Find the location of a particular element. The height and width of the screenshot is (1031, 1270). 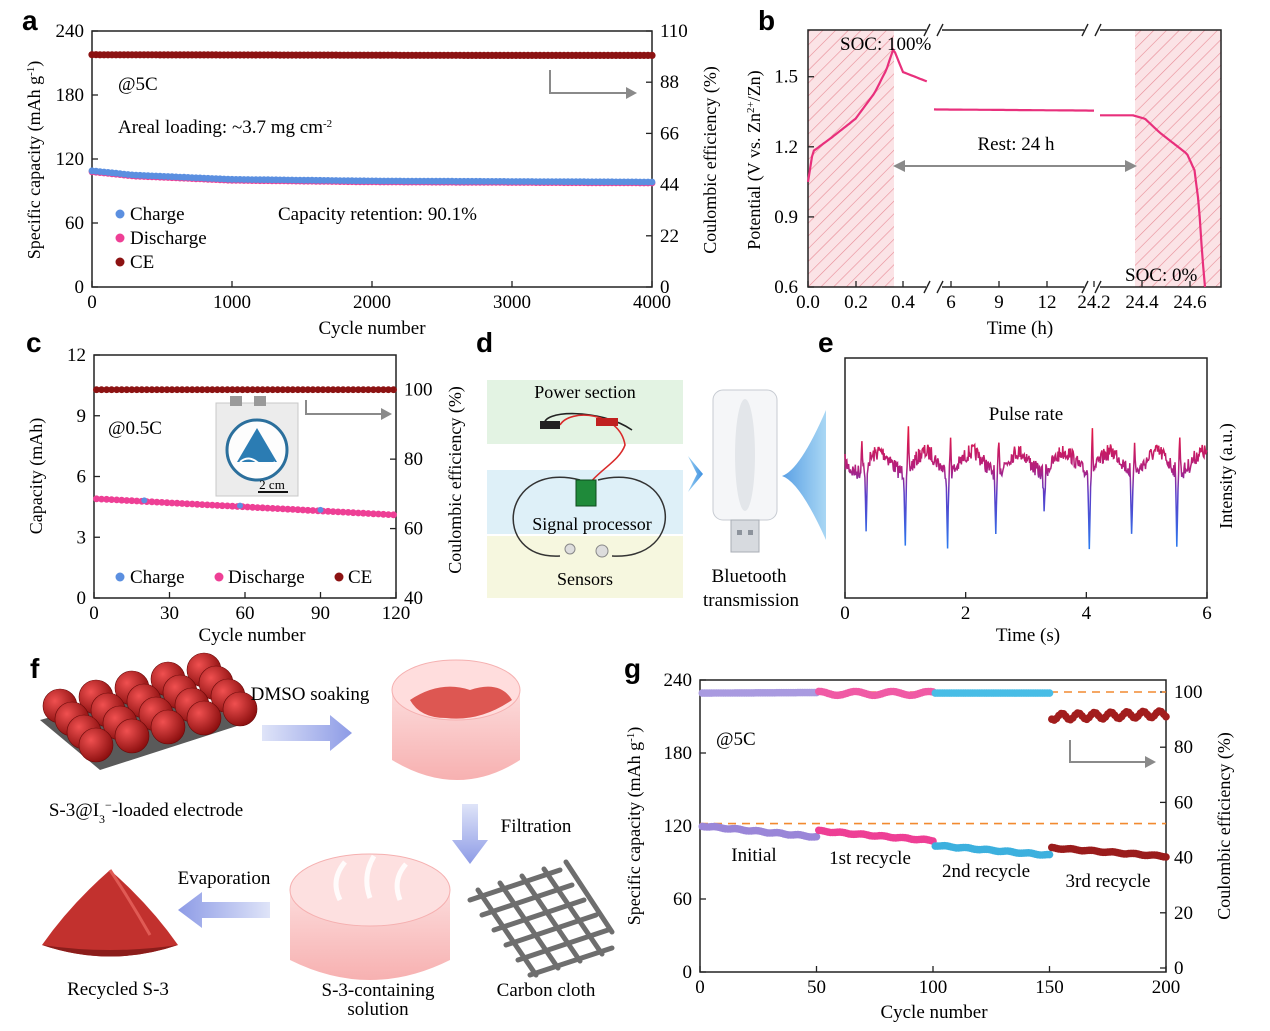

b-x-label-3: 6 is located at coordinates (951, 302).